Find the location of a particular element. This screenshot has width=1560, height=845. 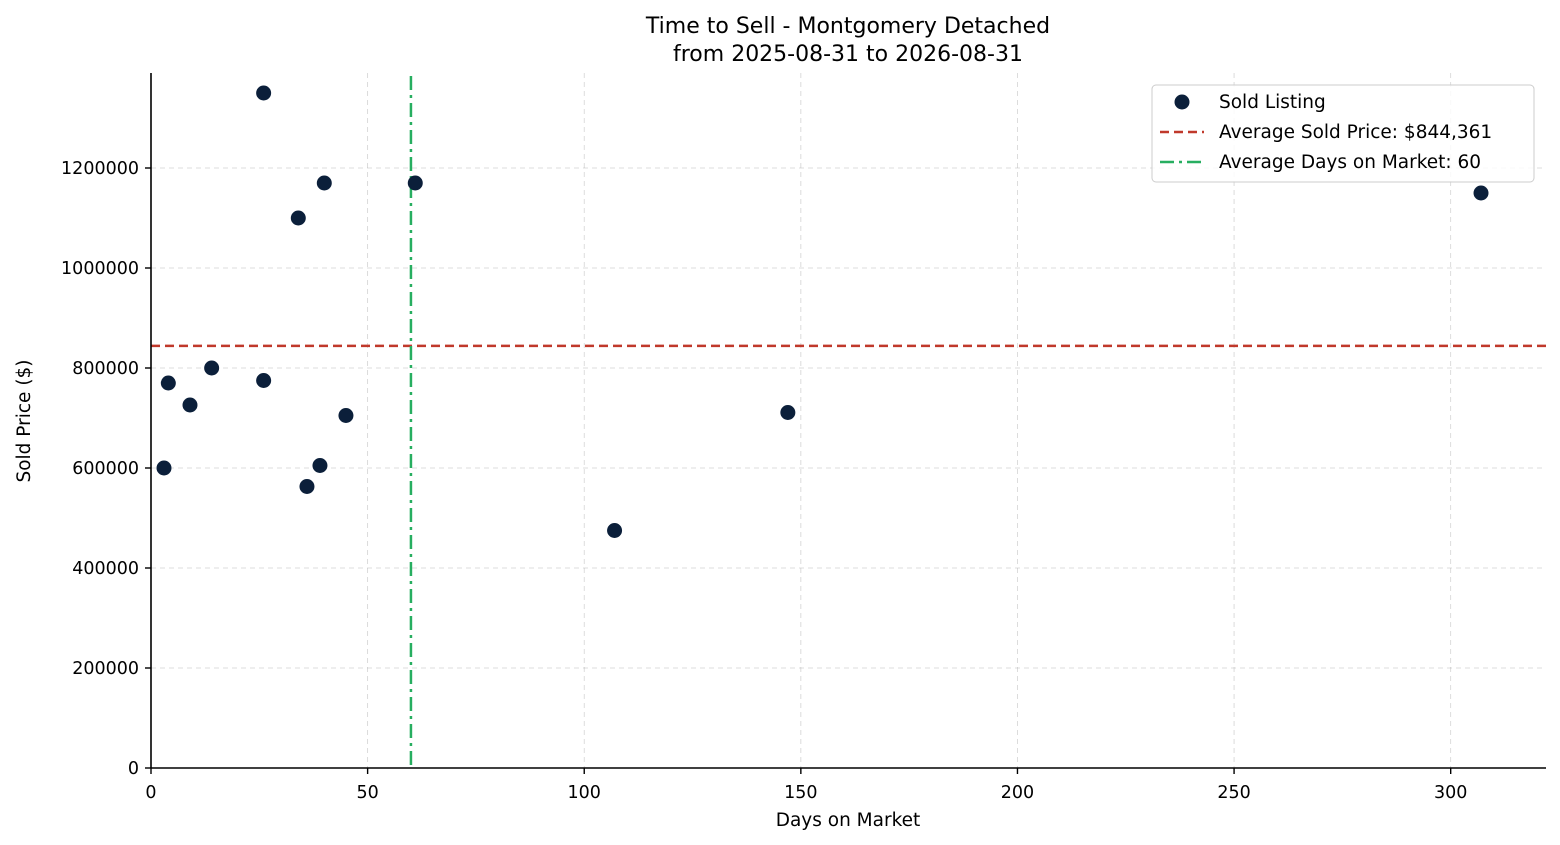

chart-subtitle: from 2025-08-31 to 2026-08-31 is located at coordinates (848, 54).